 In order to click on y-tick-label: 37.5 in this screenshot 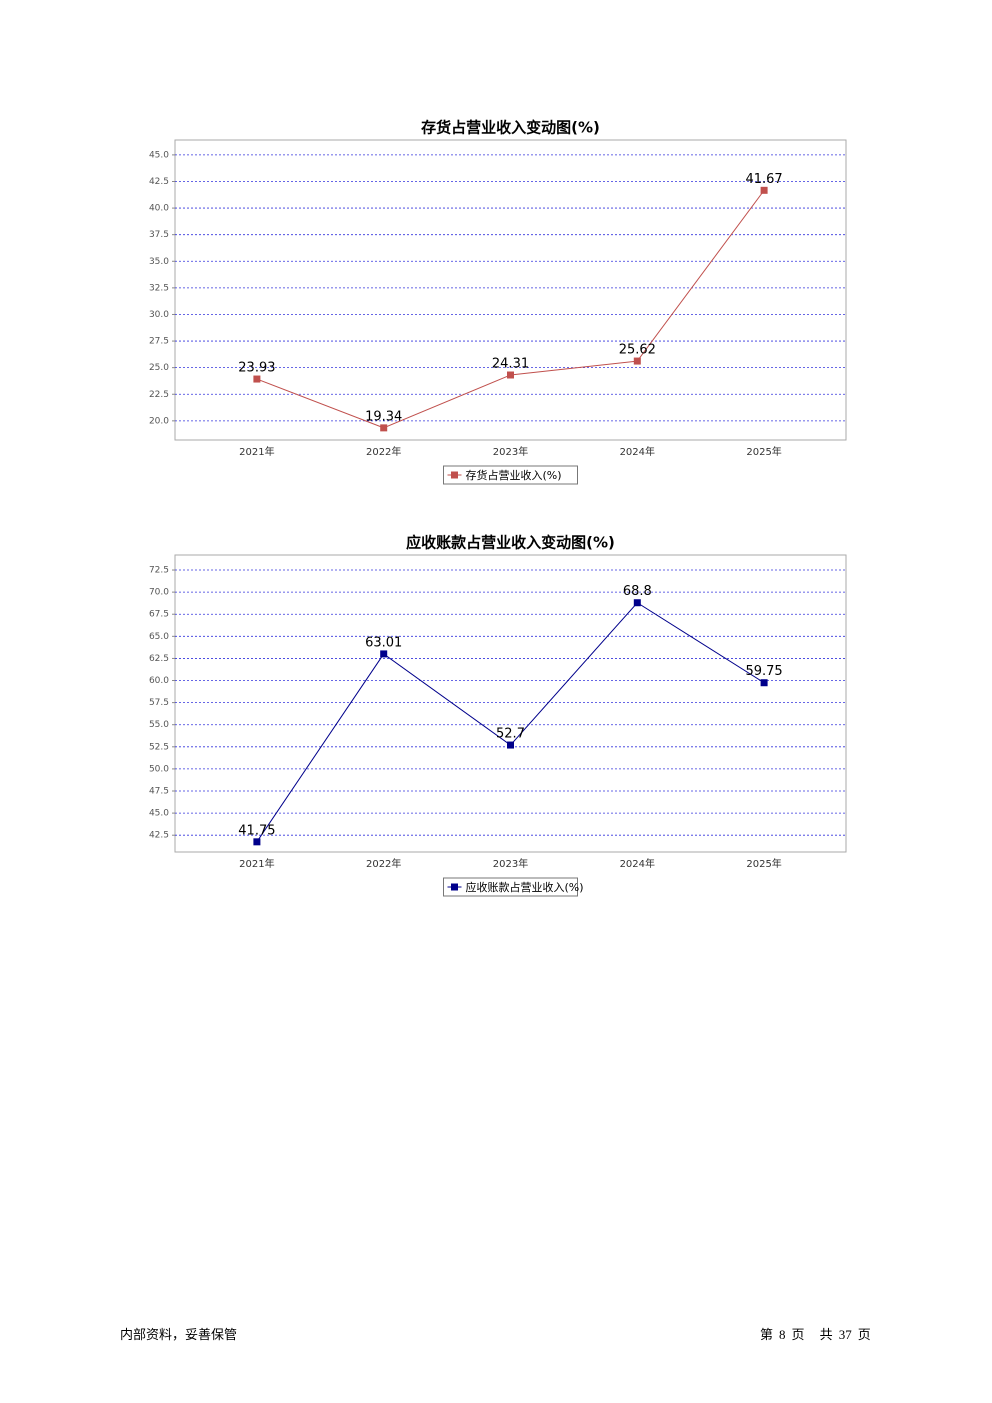, I will do `click(159, 235)`.